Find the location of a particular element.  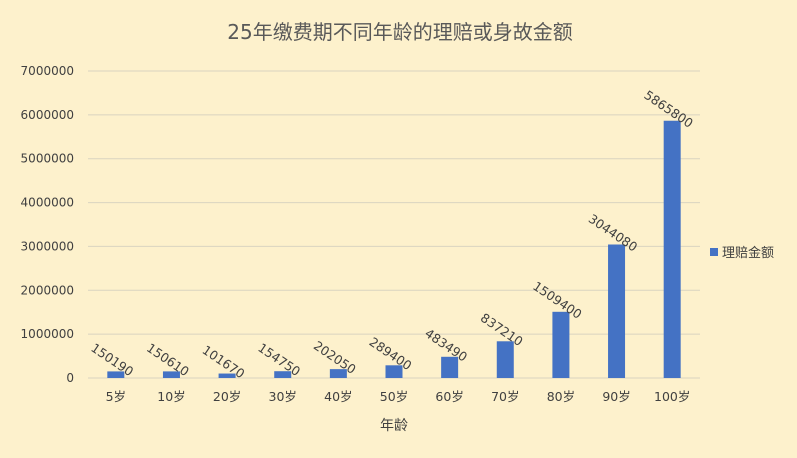

x-tick-label: 70岁 is located at coordinates (505, 396).